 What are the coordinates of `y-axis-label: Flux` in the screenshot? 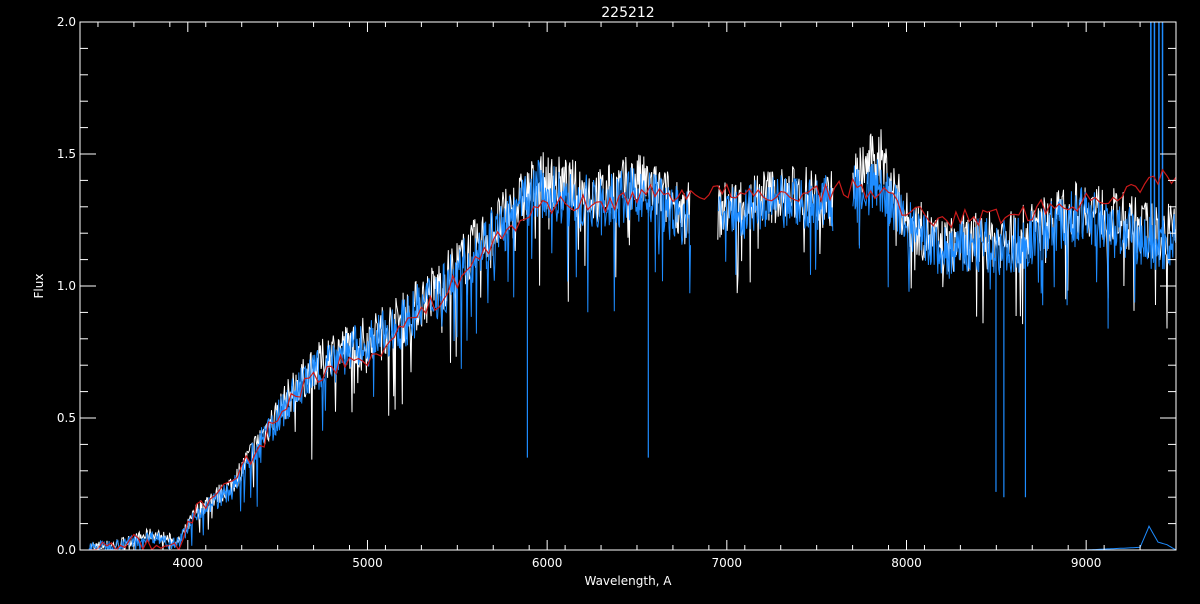 It's located at (39, 286).